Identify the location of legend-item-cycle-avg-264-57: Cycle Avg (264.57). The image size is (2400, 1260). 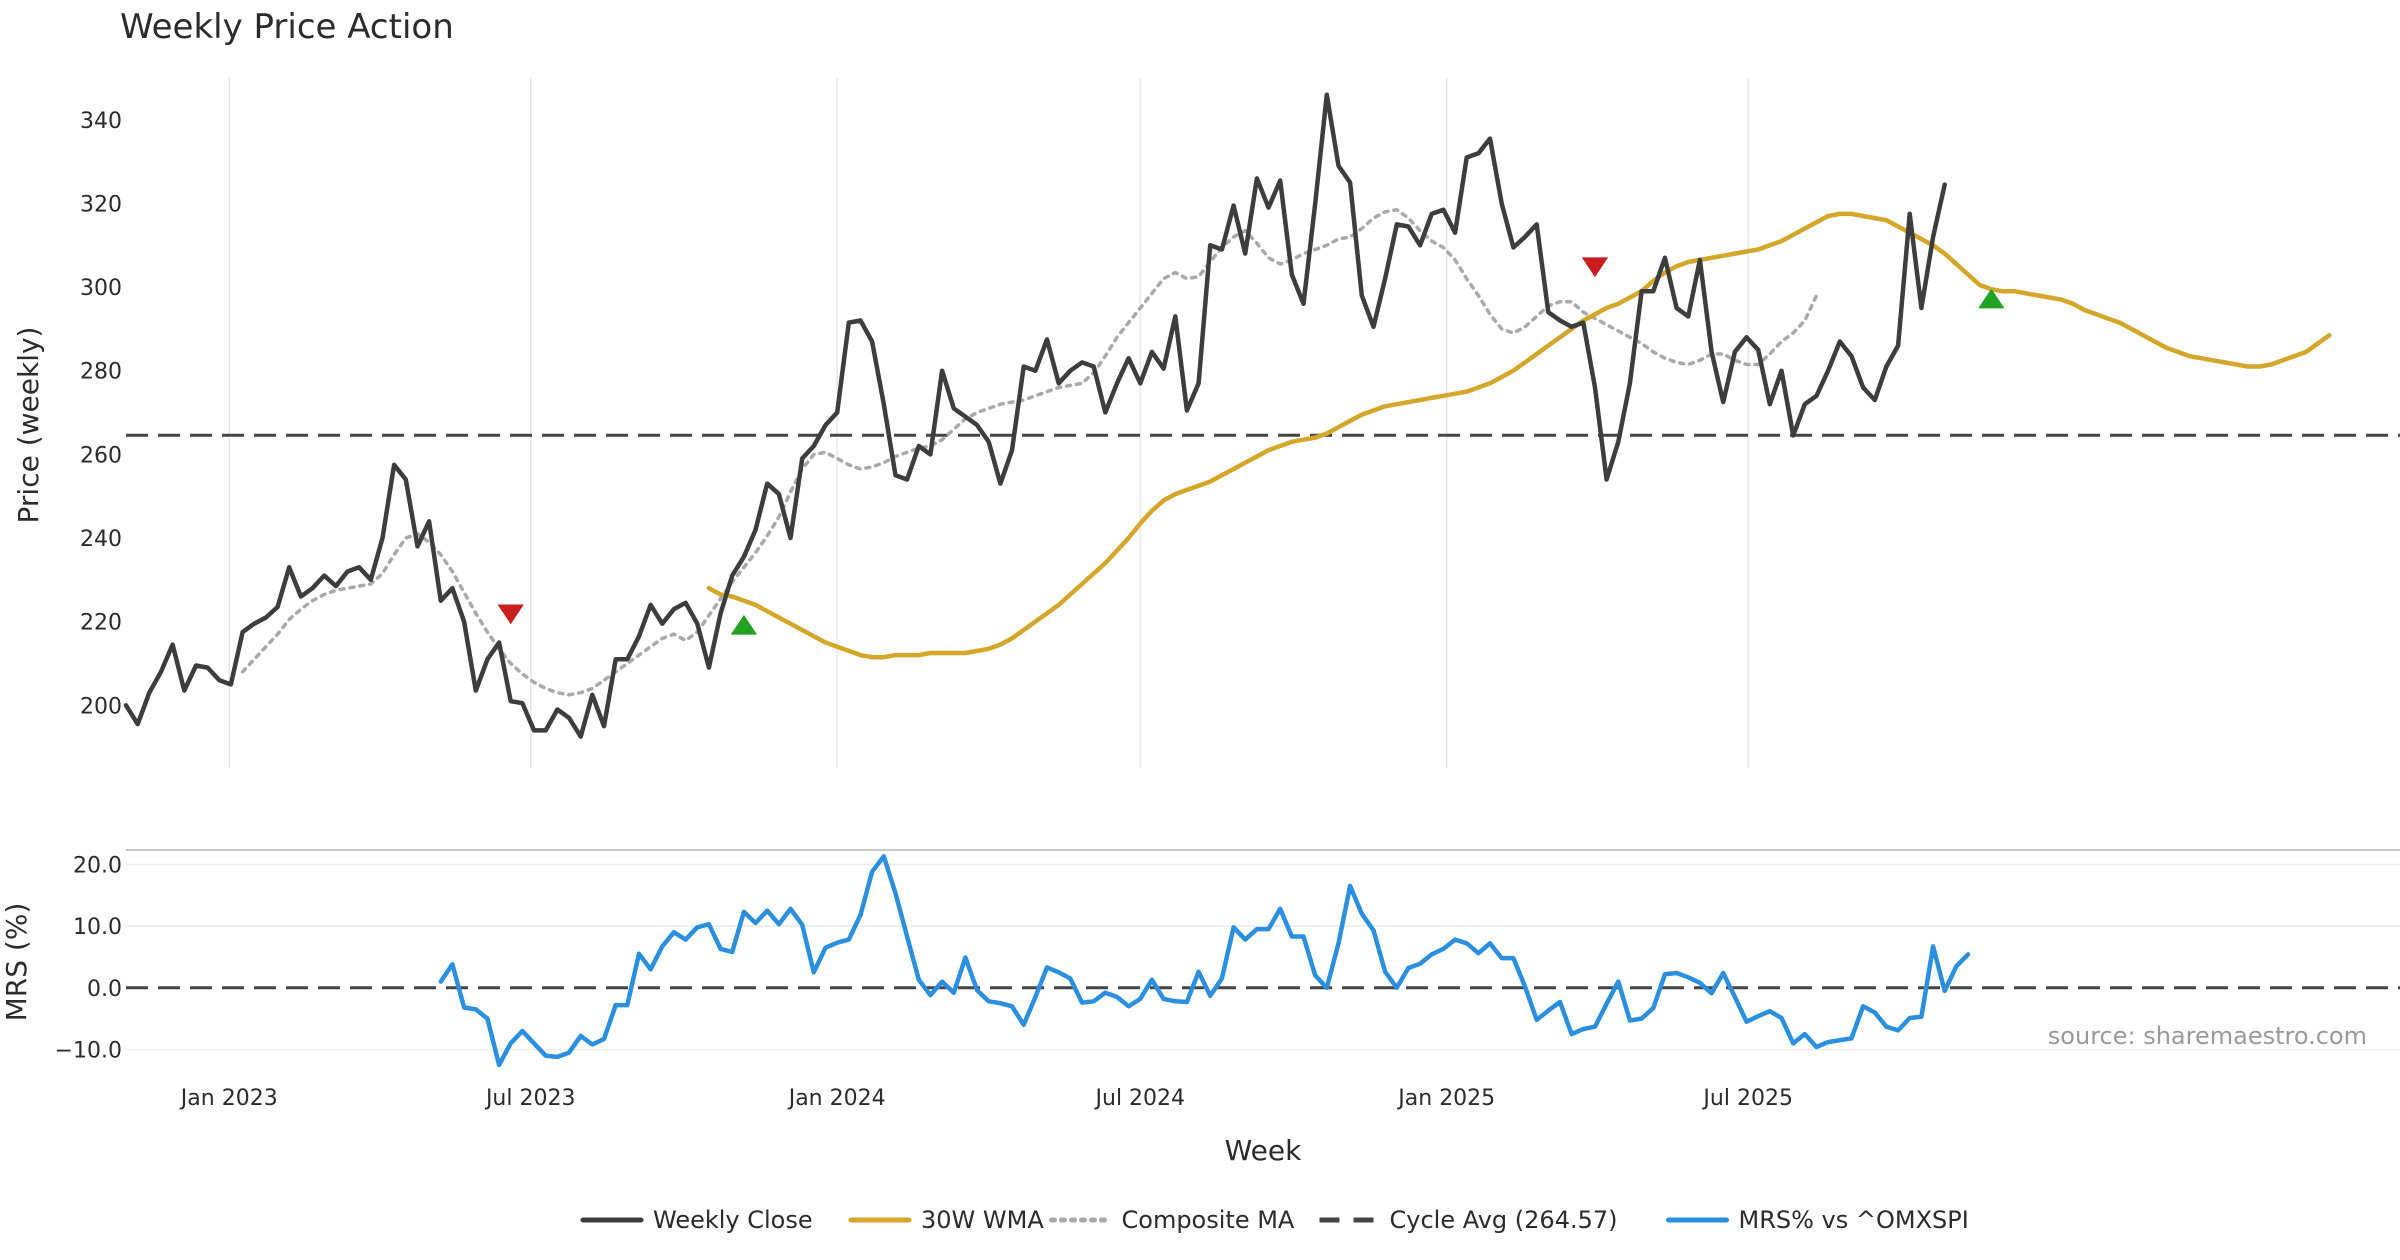
(1468, 1220).